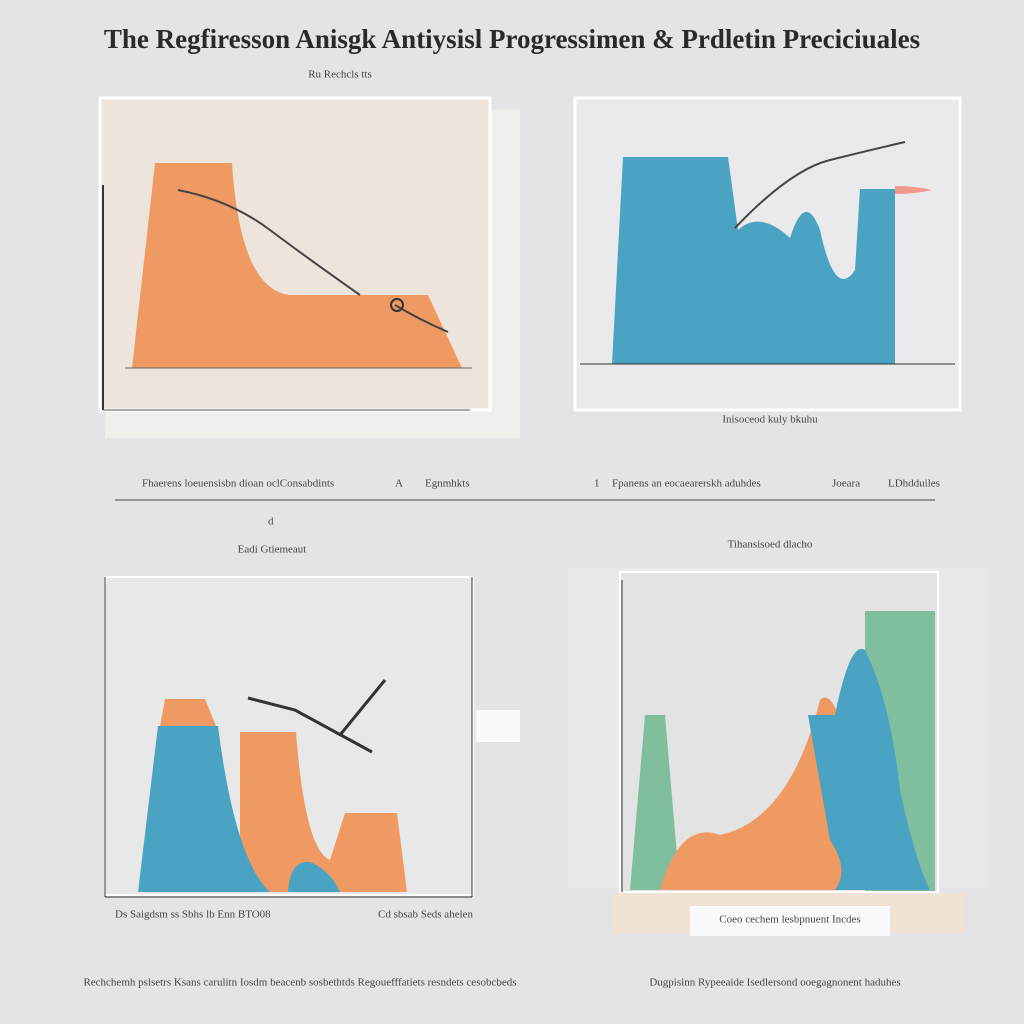  Describe the element at coordinates (597, 484) in the screenshot. I see `divider-text: 1` at that location.